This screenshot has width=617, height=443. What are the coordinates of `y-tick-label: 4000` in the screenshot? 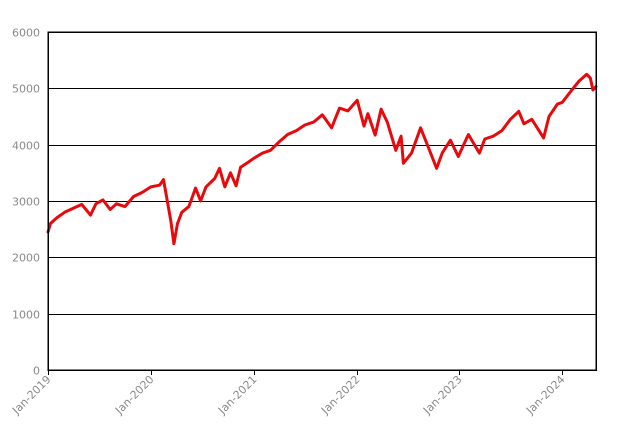 It's located at (26, 146).